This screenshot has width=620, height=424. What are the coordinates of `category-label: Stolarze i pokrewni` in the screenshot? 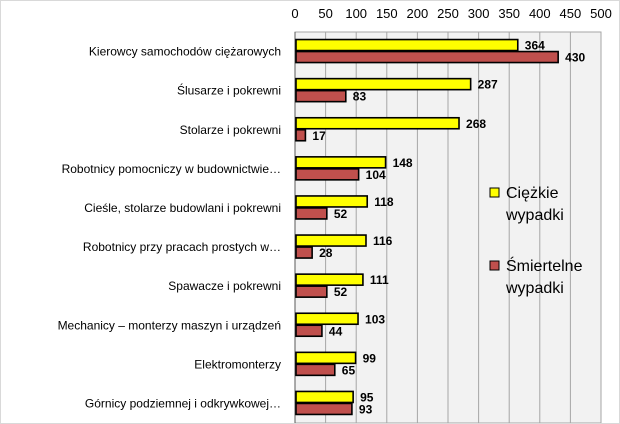 It's located at (230, 130).